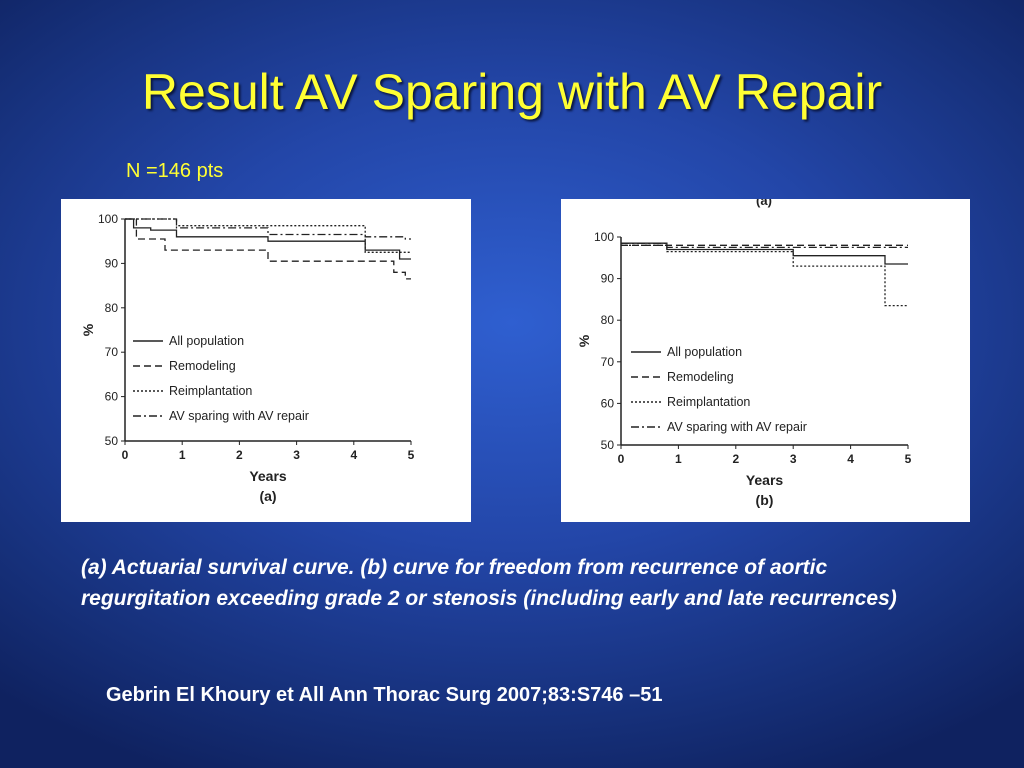 This screenshot has height=768, width=1024. I want to click on patient-count: N =146 pts, so click(175, 171).